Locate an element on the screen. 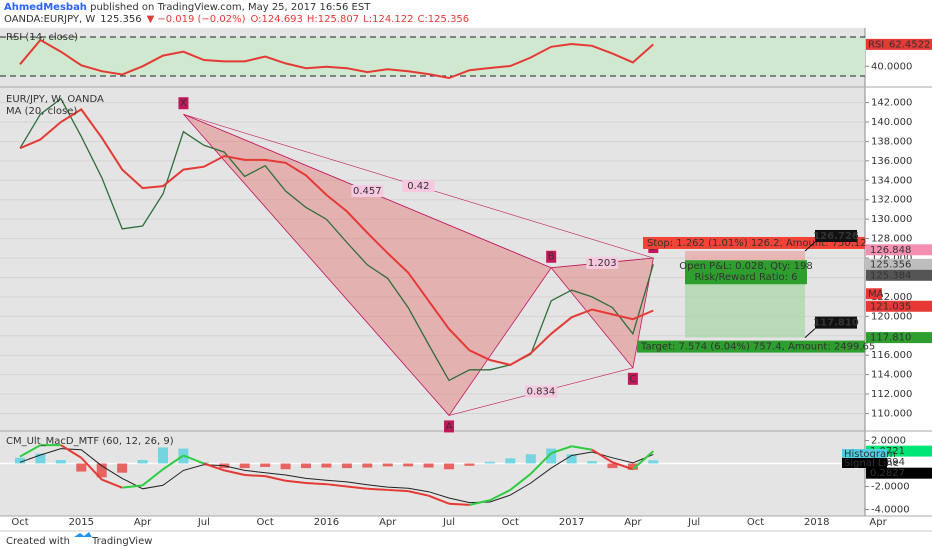 The height and width of the screenshot is (550, 932). rsi-band is located at coordinates (432, 57).